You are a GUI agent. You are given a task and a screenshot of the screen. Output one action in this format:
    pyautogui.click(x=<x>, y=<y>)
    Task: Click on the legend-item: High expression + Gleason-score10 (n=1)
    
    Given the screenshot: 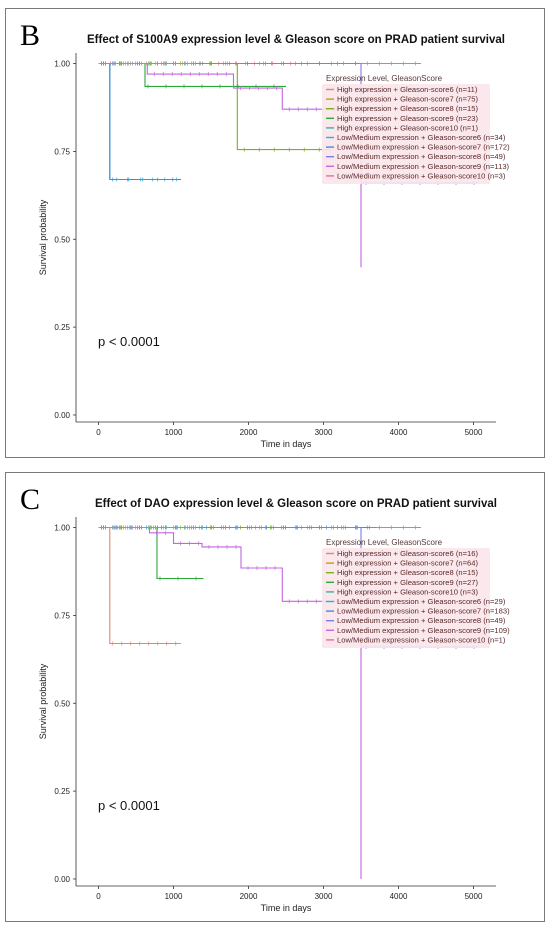 What is the action you would take?
    pyautogui.click(x=407, y=127)
    